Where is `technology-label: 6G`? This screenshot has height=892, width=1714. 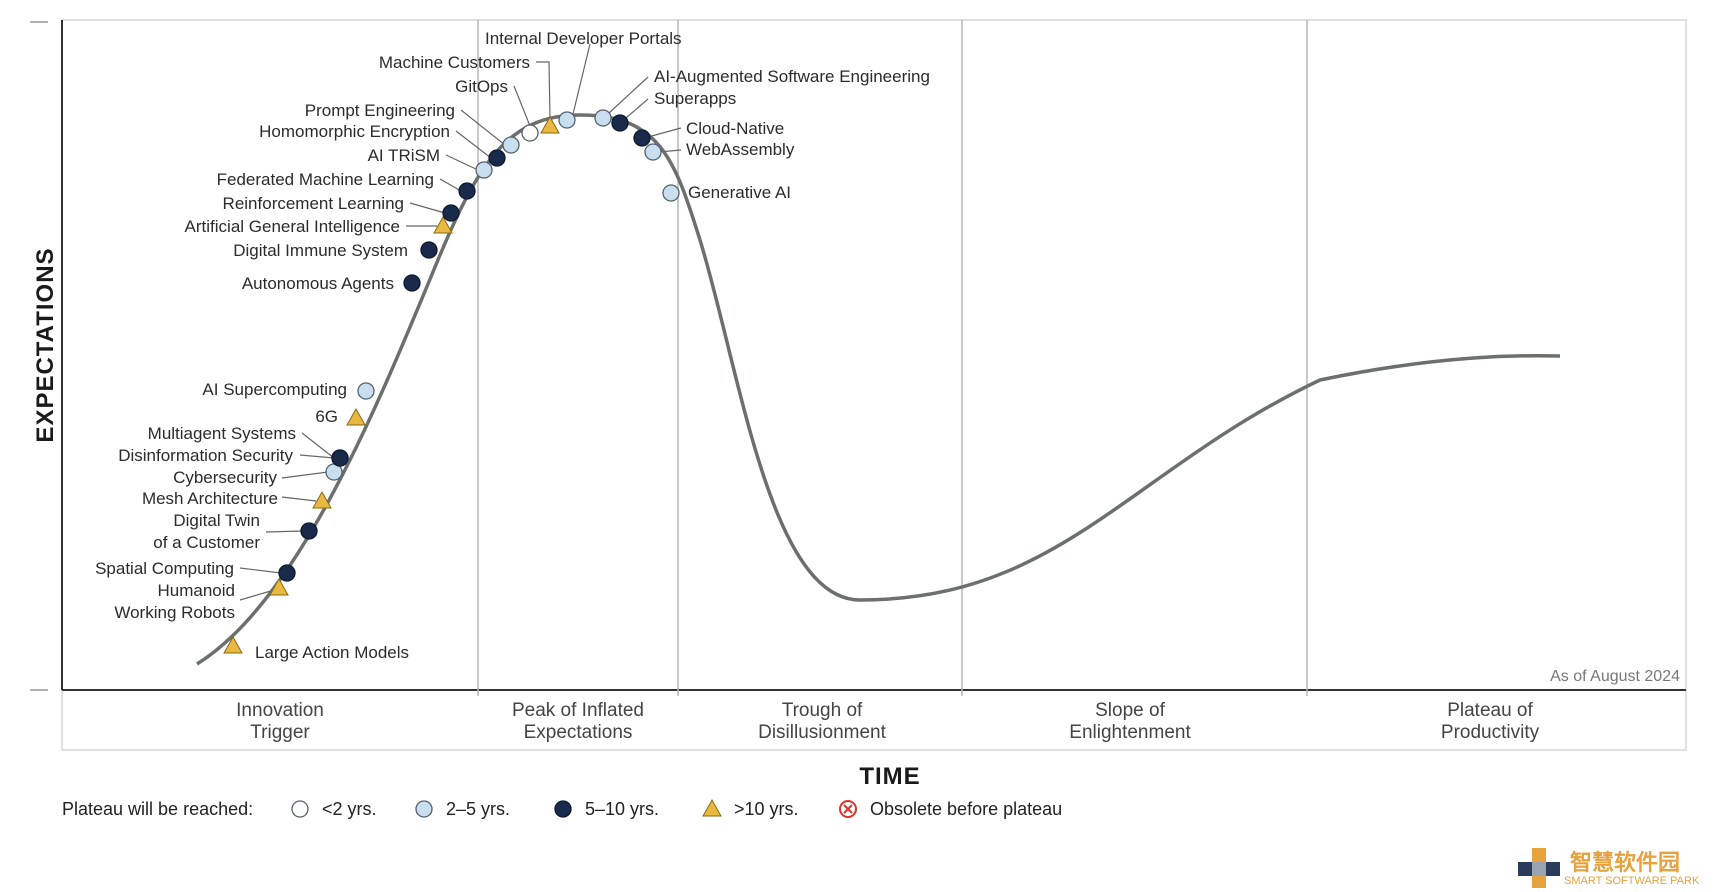
technology-label: 6G is located at coordinates (326, 416).